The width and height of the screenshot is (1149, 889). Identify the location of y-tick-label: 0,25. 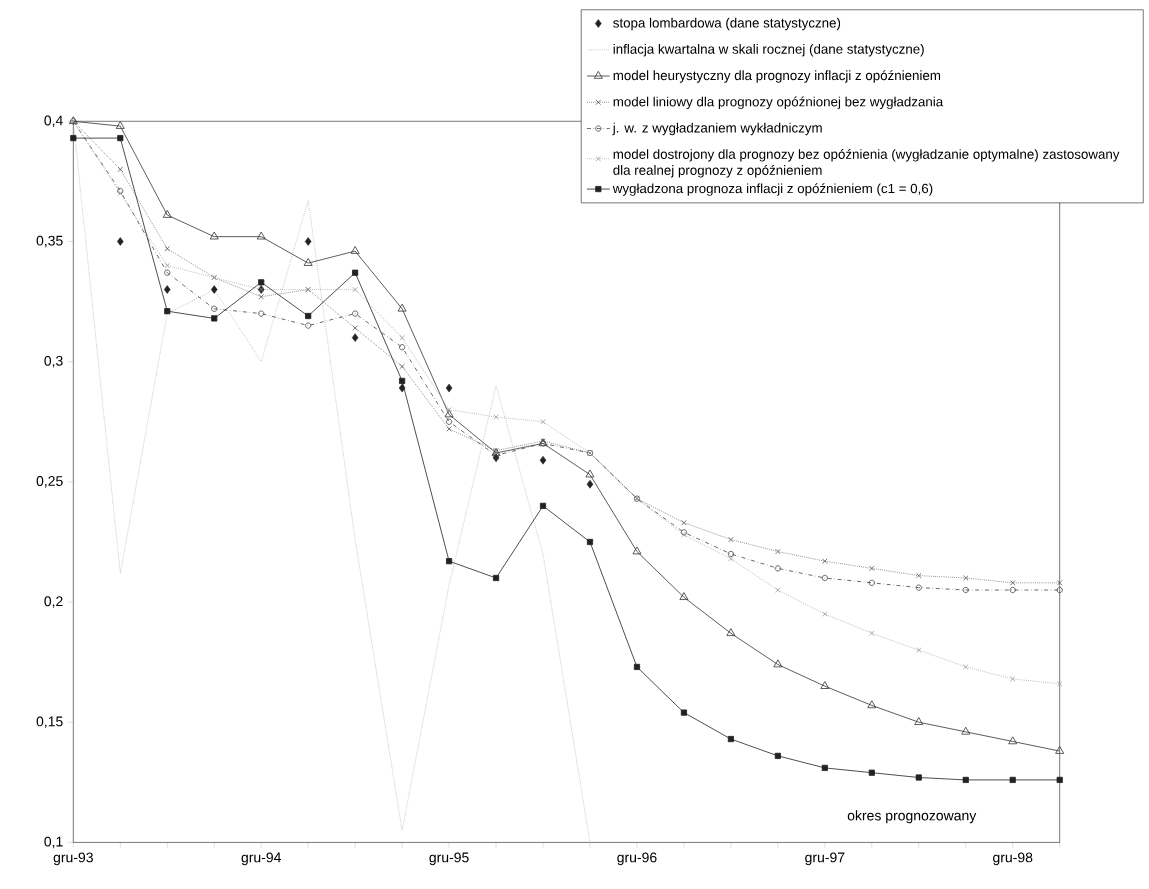
(49, 482).